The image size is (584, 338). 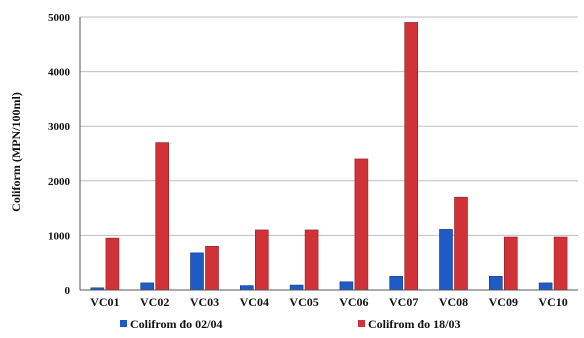 I want to click on x-tick-label: VC10, so click(x=552, y=302).